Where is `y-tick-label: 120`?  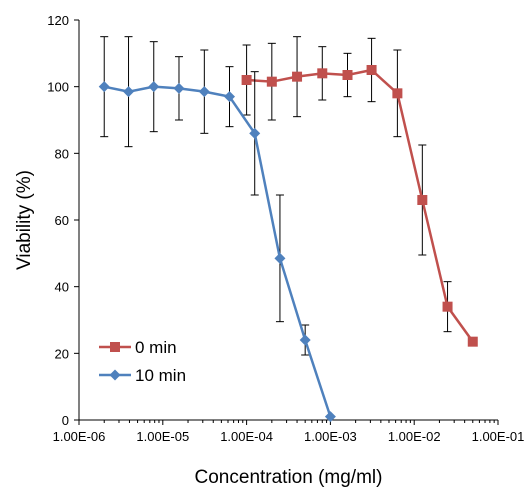 y-tick-label: 120 is located at coordinates (58, 20).